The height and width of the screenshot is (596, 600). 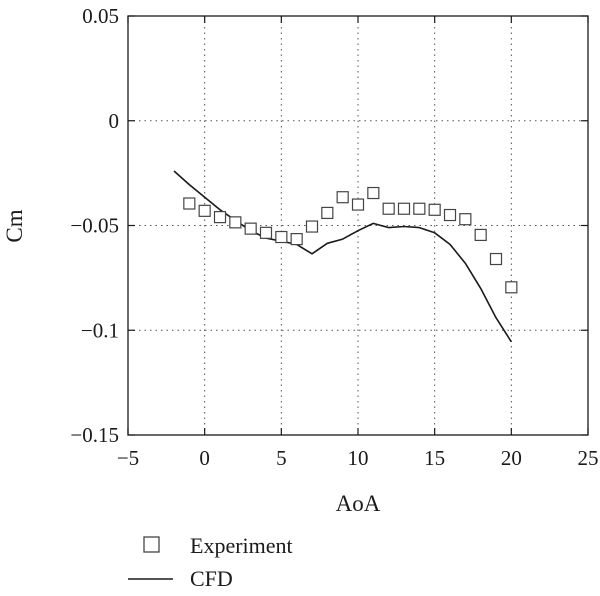 What do you see at coordinates (210, 562) in the screenshot?
I see `legend: Experiment CFD` at bounding box center [210, 562].